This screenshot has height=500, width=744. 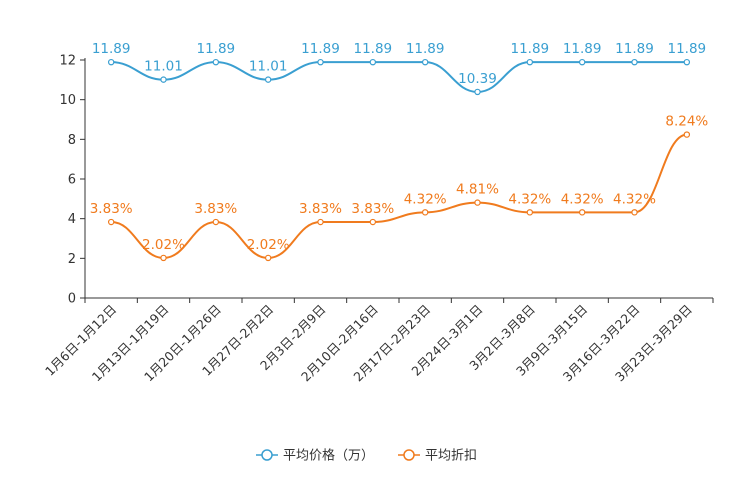 I want to click on legend-label: 平均价格（万）, so click(x=328, y=456).